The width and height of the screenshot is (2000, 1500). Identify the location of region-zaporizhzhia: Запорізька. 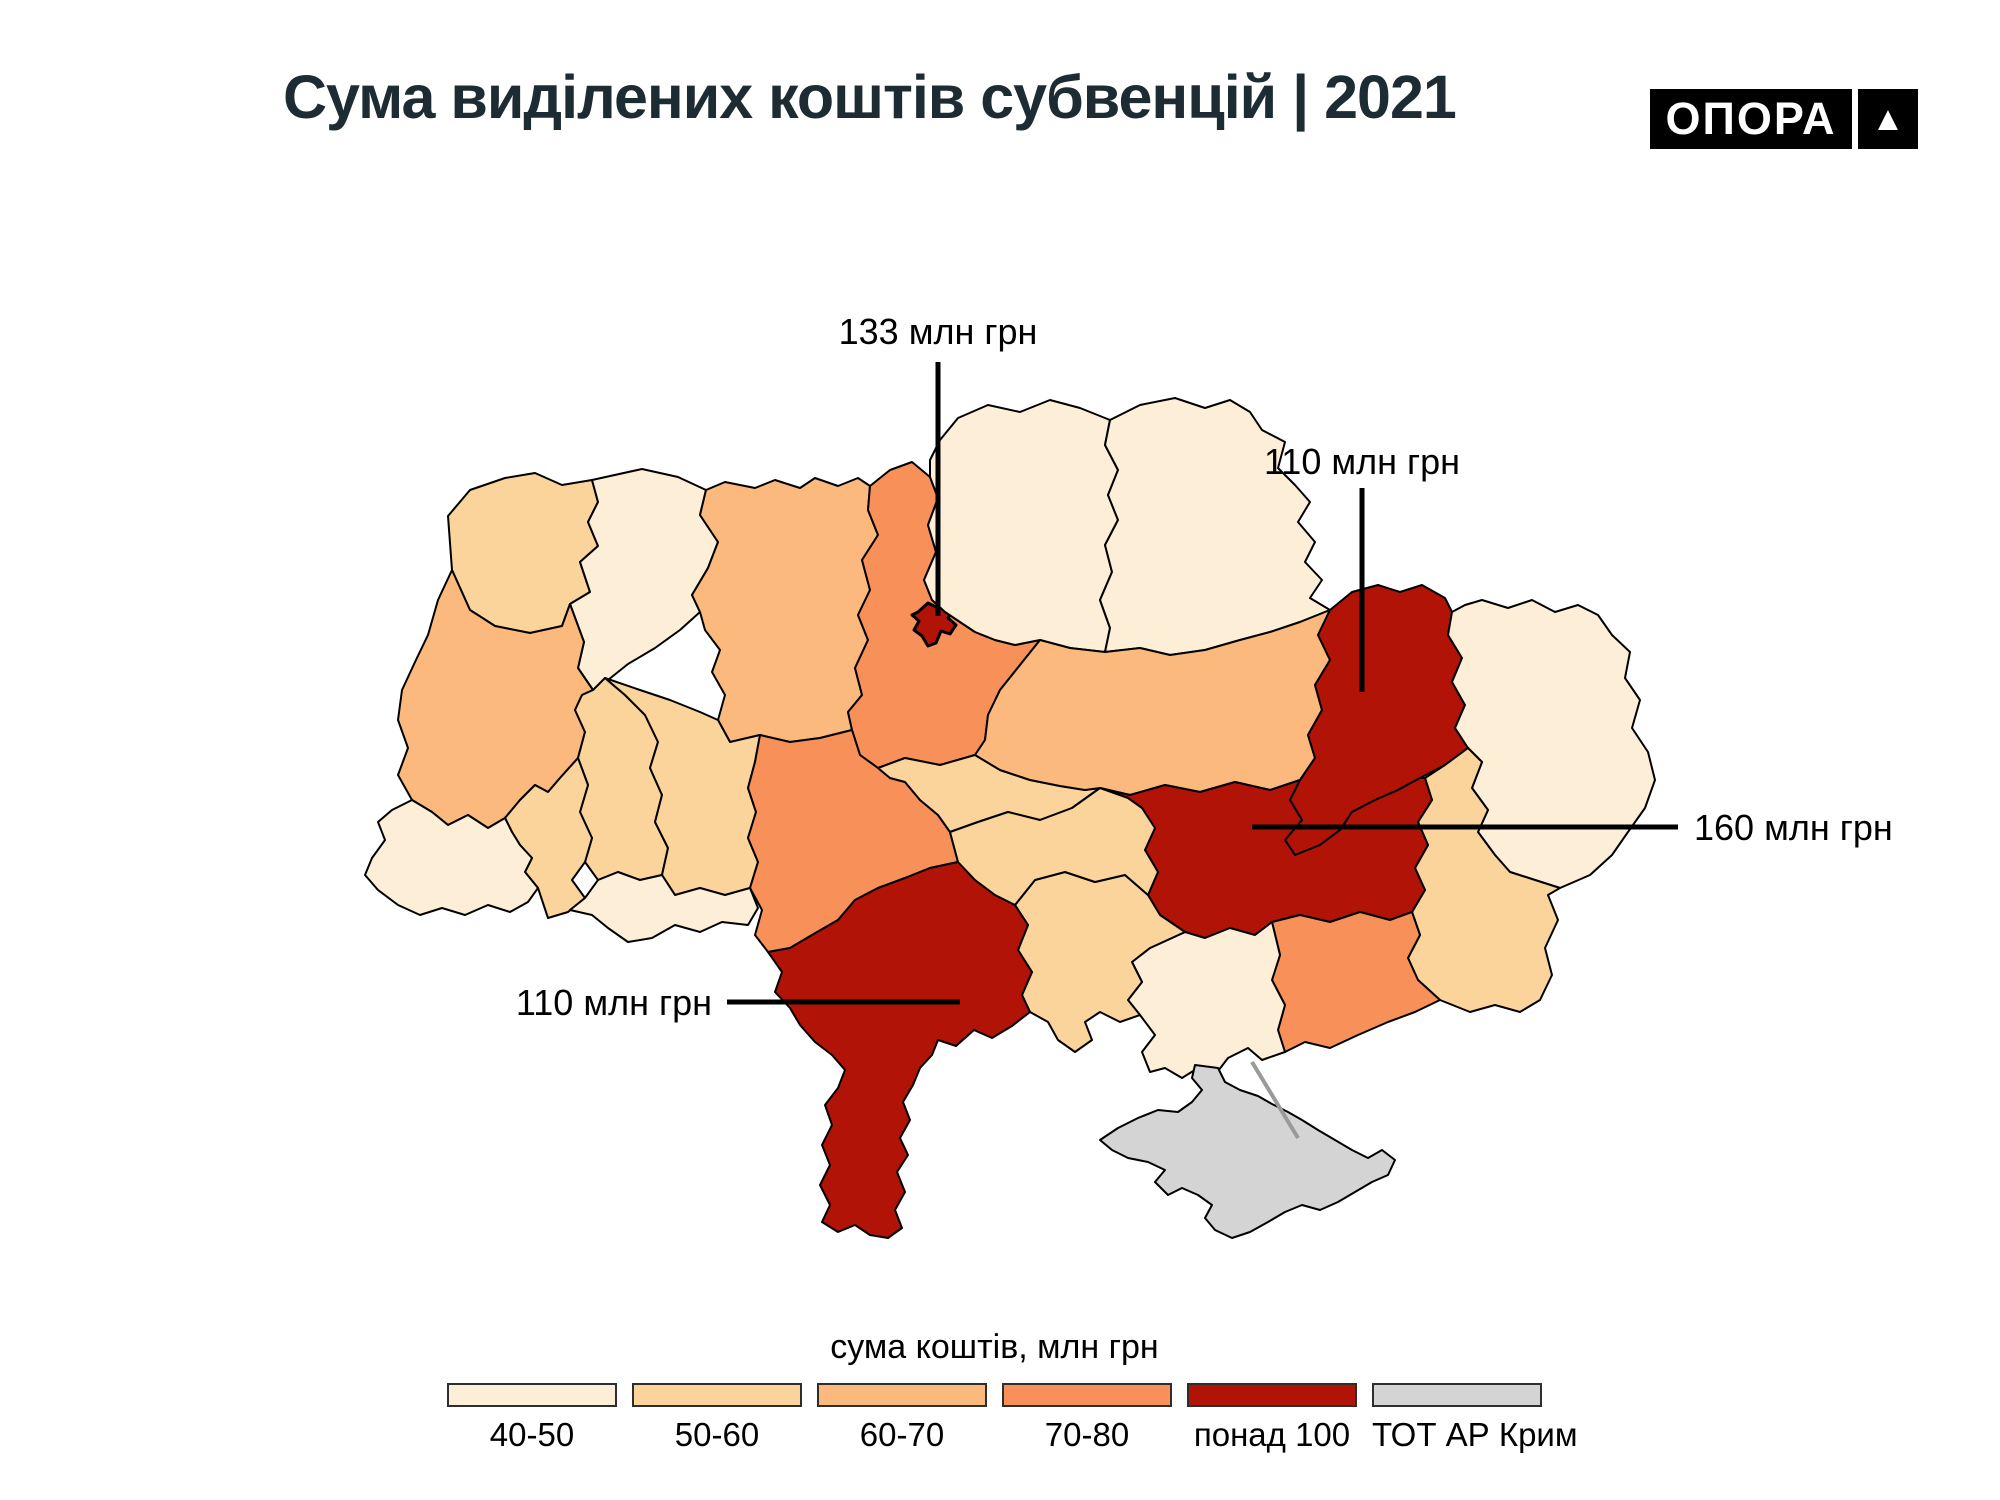
(1356, 982).